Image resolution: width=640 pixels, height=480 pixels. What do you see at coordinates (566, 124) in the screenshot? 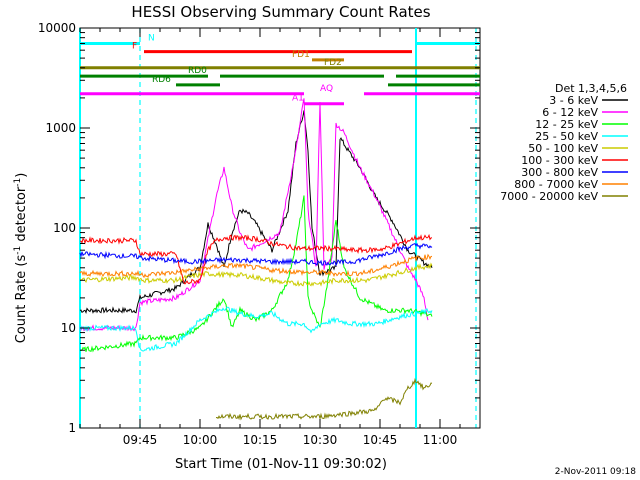
I see `legend-label: 12 - 25 keV` at bounding box center [566, 124].